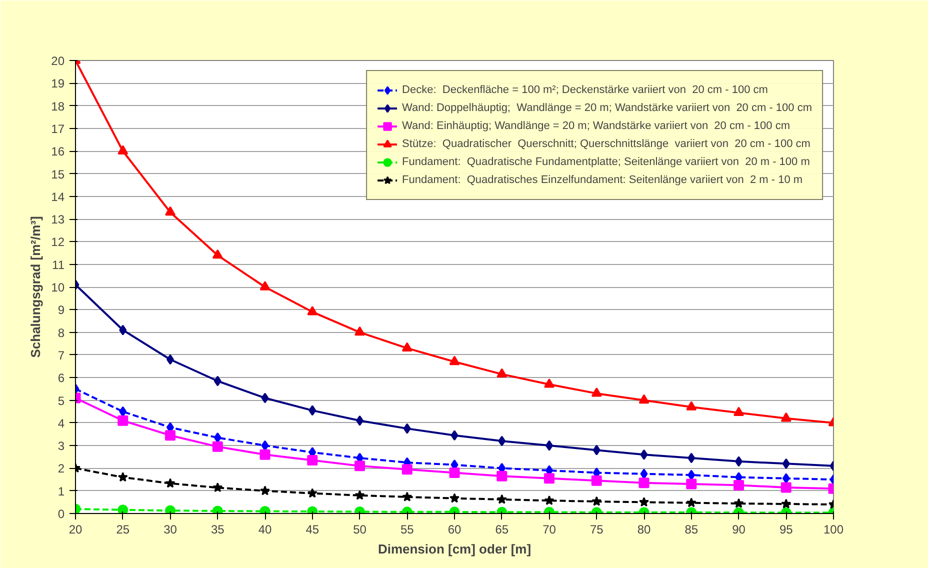 This screenshot has height=572, width=932. What do you see at coordinates (58, 219) in the screenshot?
I see `y-tick-label: 13` at bounding box center [58, 219].